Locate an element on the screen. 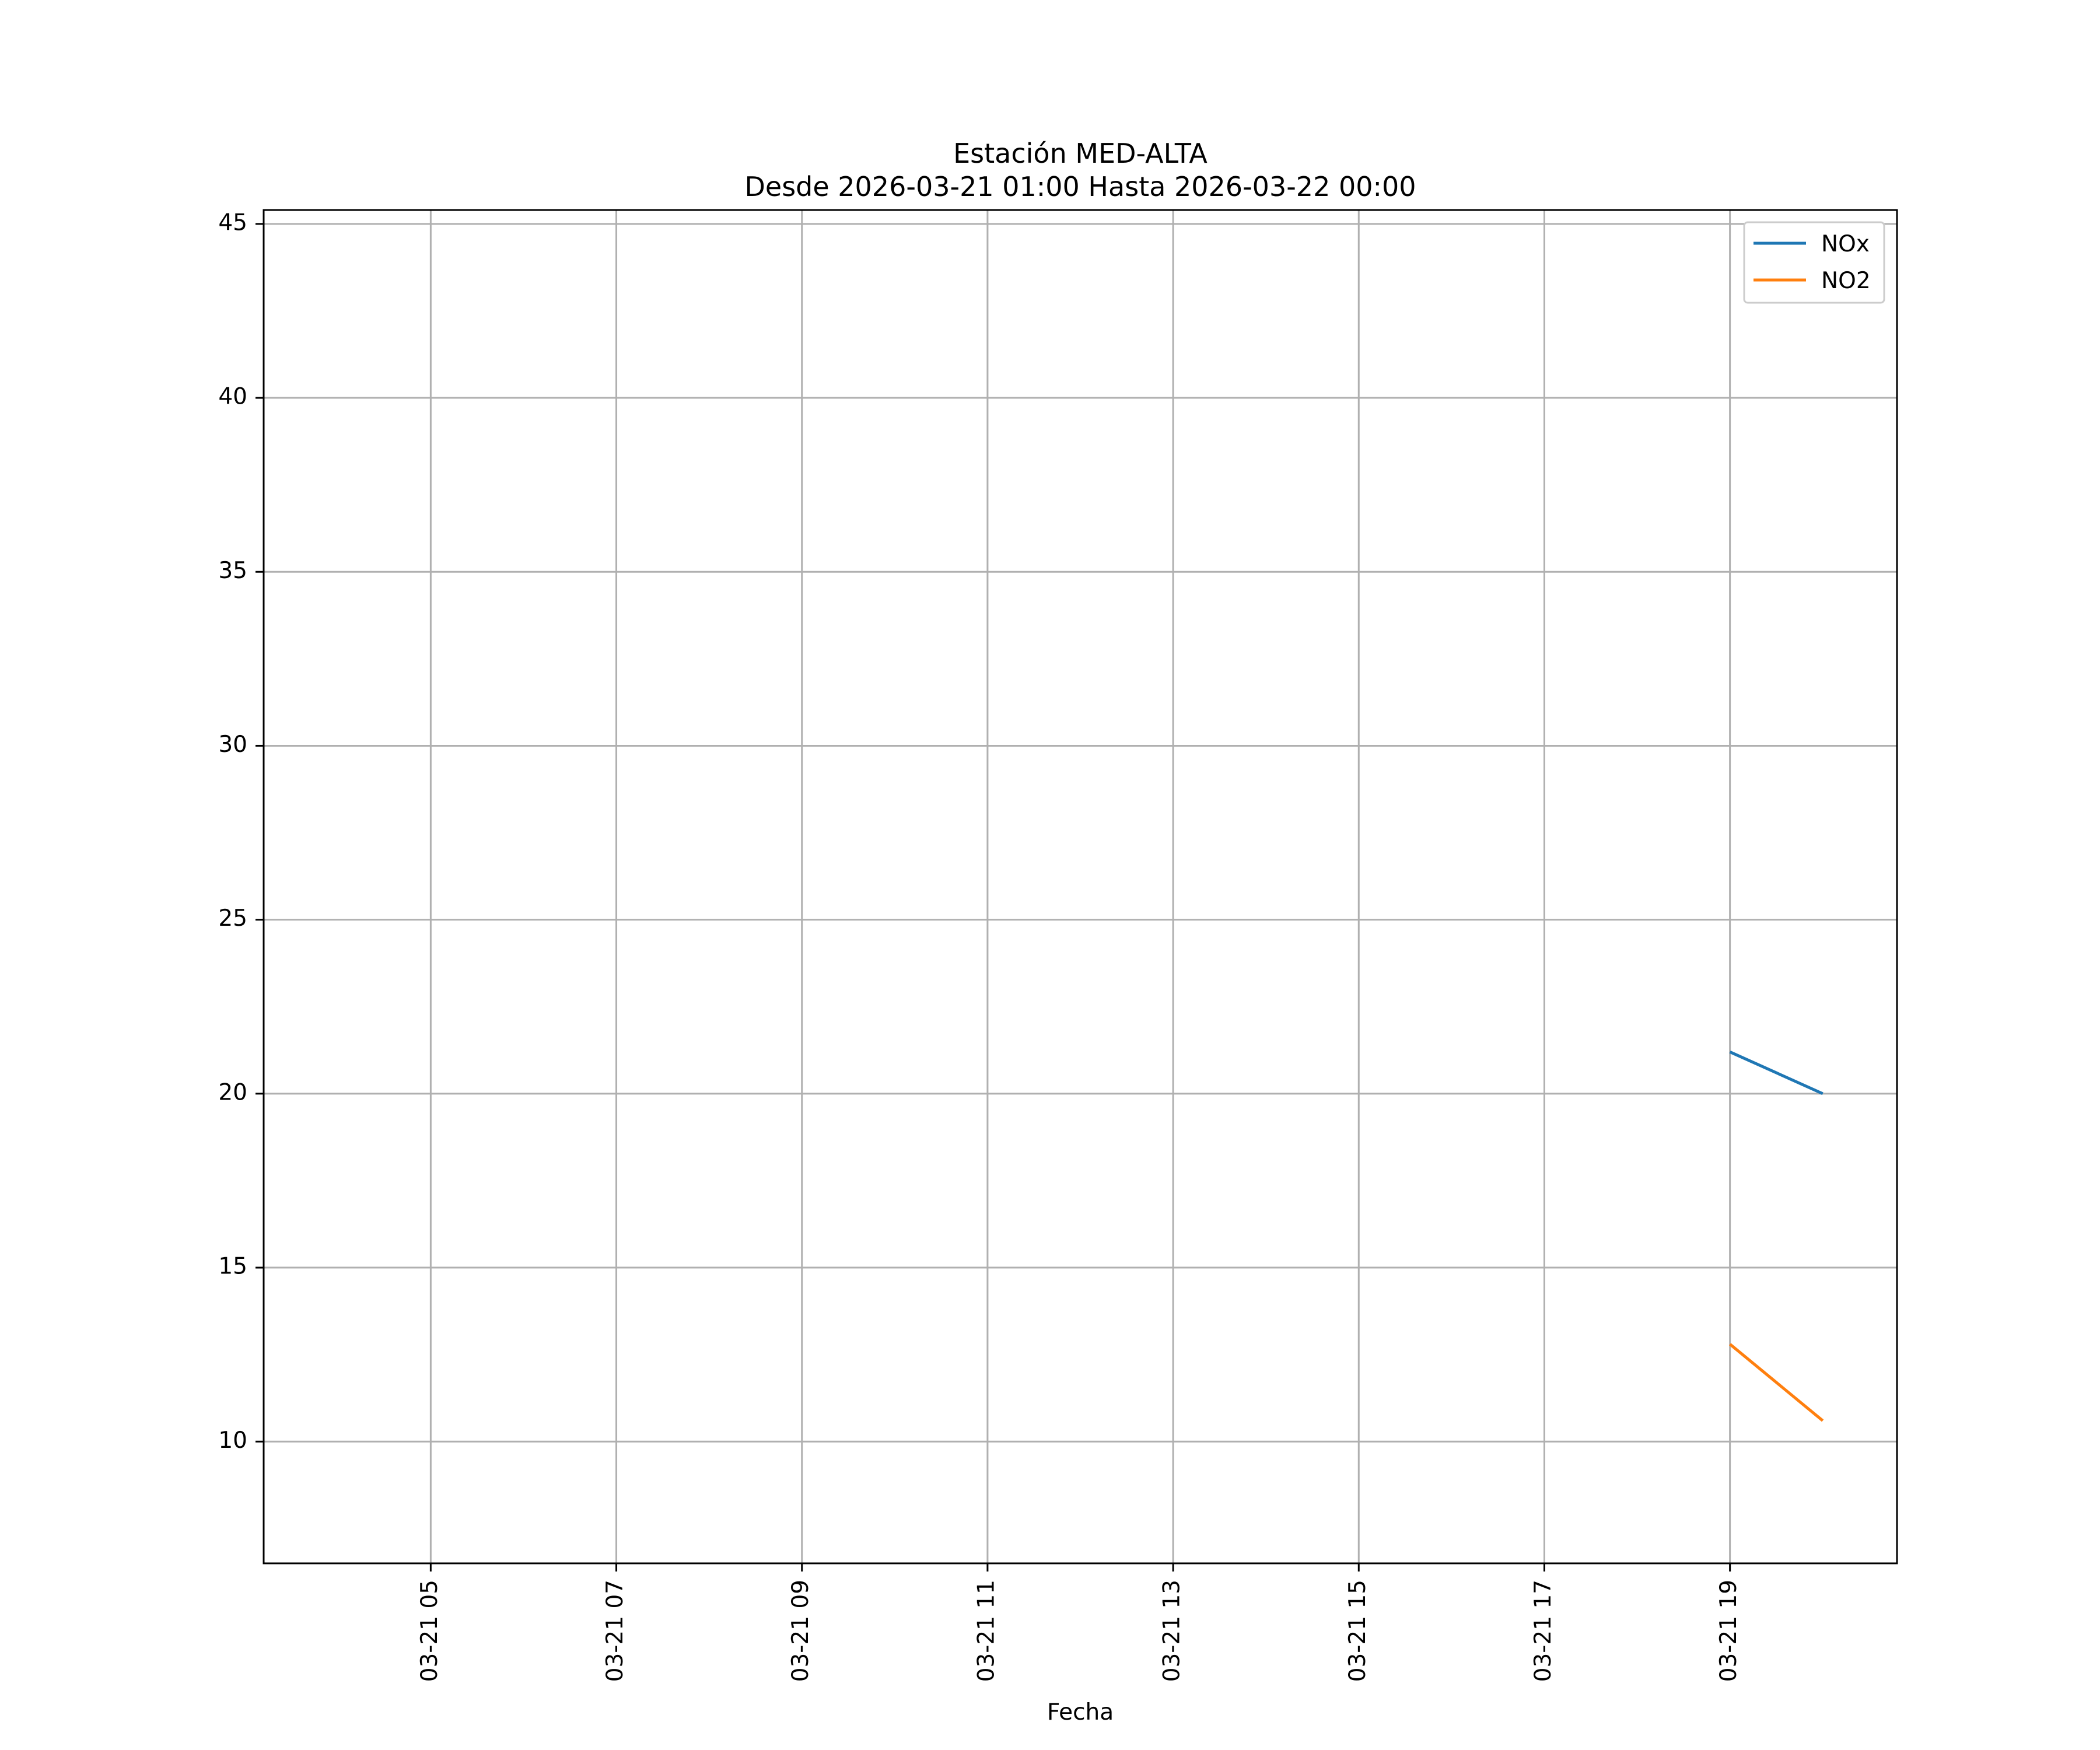 The image size is (2100, 1750). x-tick-label: 03-21 07 is located at coordinates (615, 1631).